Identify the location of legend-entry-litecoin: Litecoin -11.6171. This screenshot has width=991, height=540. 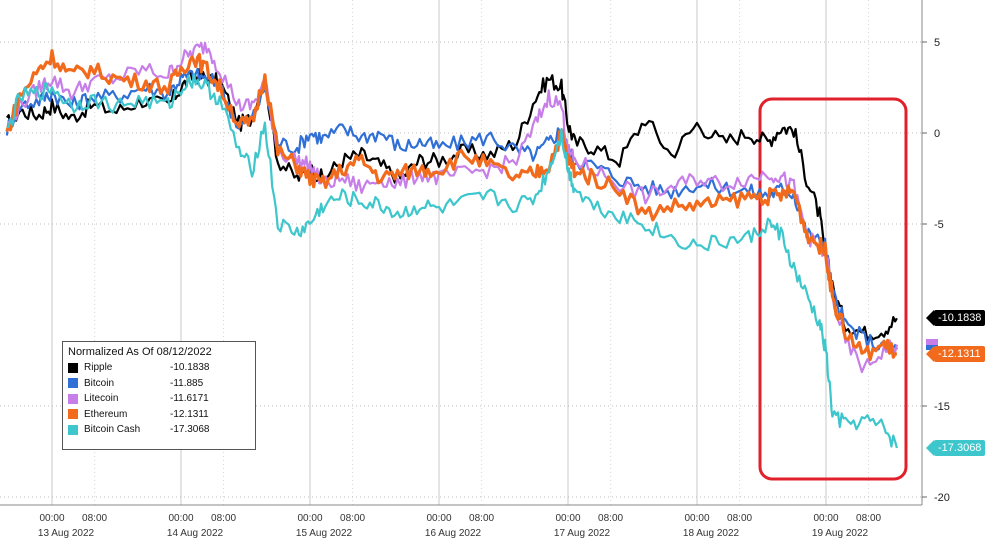
(159, 399).